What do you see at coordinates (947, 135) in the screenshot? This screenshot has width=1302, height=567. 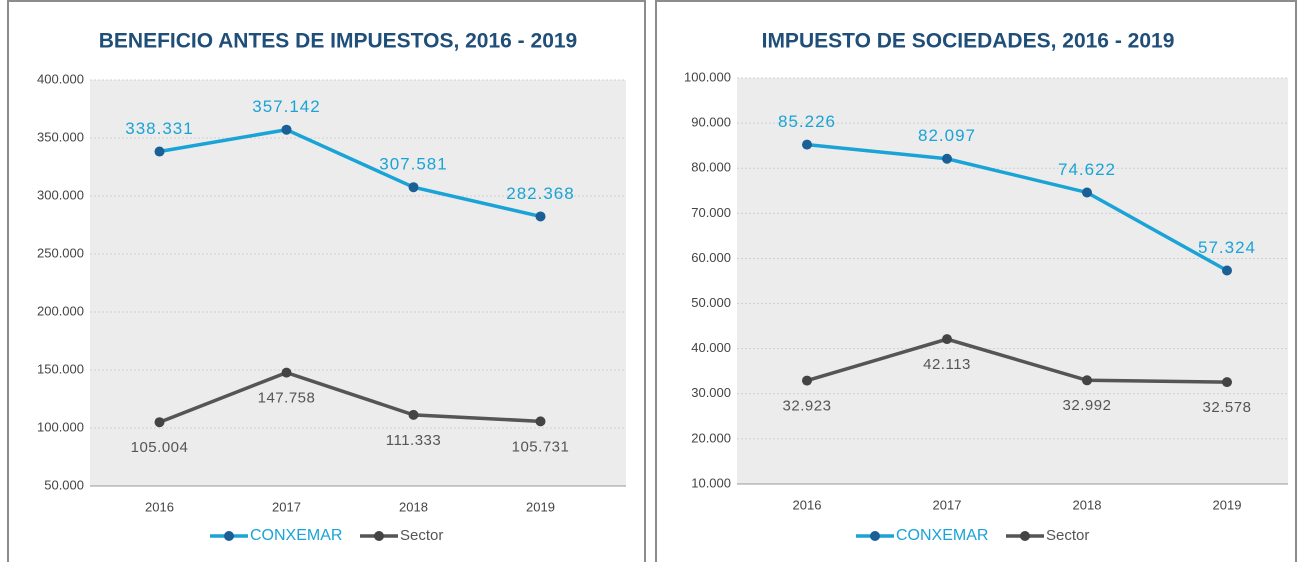 I see `data-label: 82.097` at bounding box center [947, 135].